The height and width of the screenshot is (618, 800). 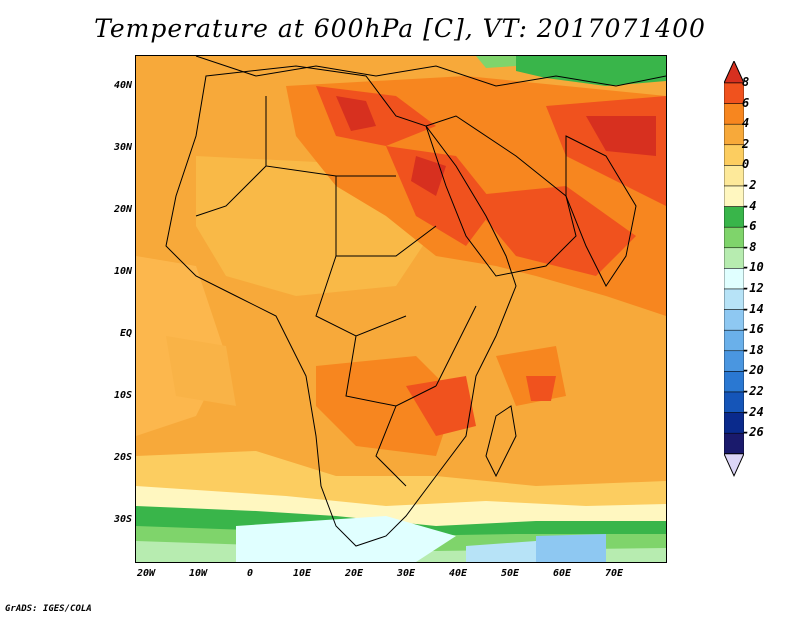 I want to click on colorbar-top-arrow, so click(x=734, y=72).